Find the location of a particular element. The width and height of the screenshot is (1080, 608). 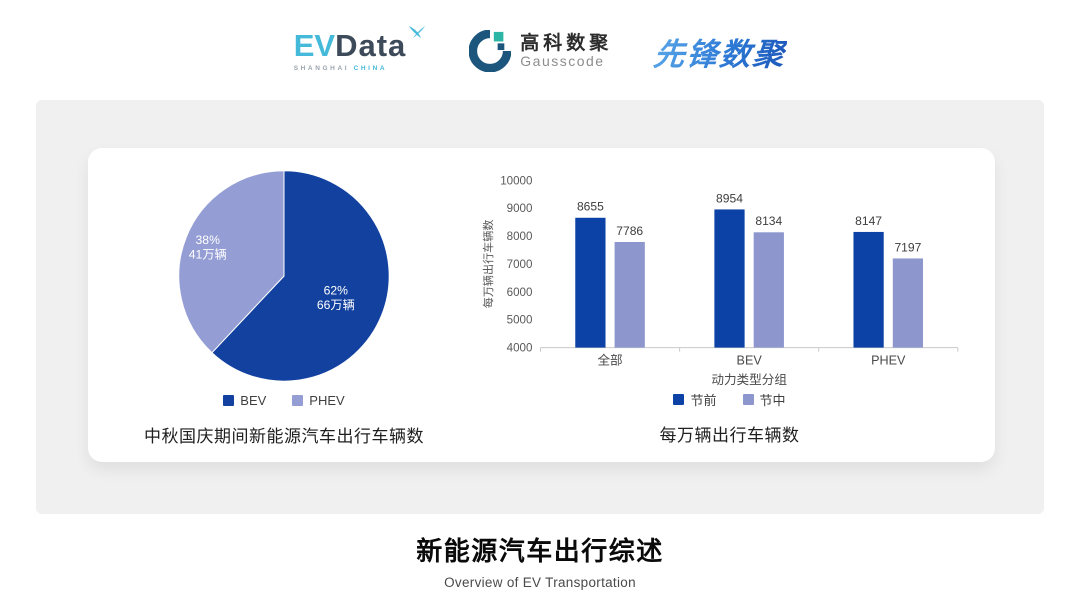

y-axis-tick-label: 10000 is located at coordinates (516, 181).